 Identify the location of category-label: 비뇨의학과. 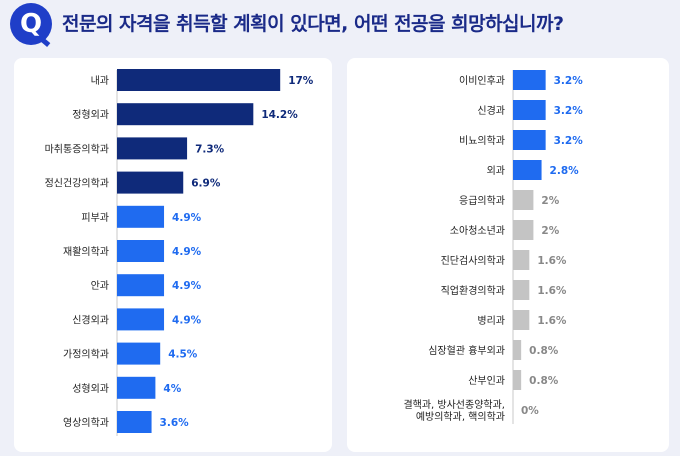
(482, 141).